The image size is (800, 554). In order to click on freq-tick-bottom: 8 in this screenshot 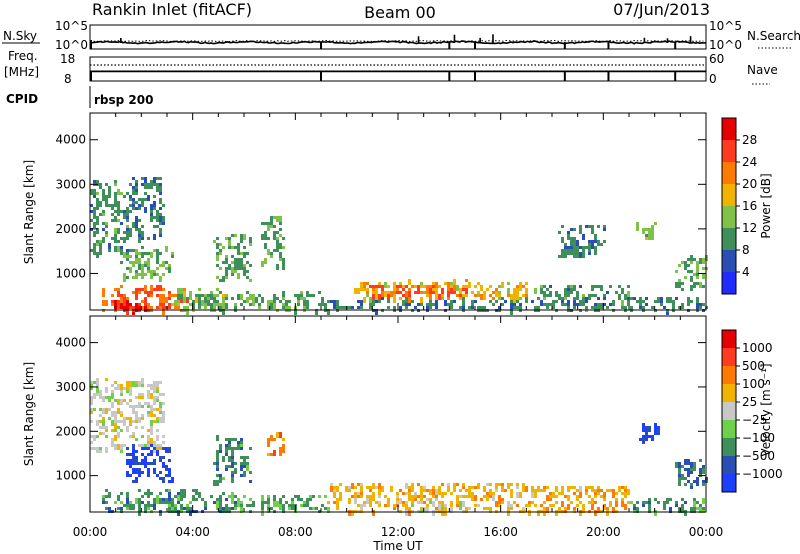, I will do `click(68, 79)`.